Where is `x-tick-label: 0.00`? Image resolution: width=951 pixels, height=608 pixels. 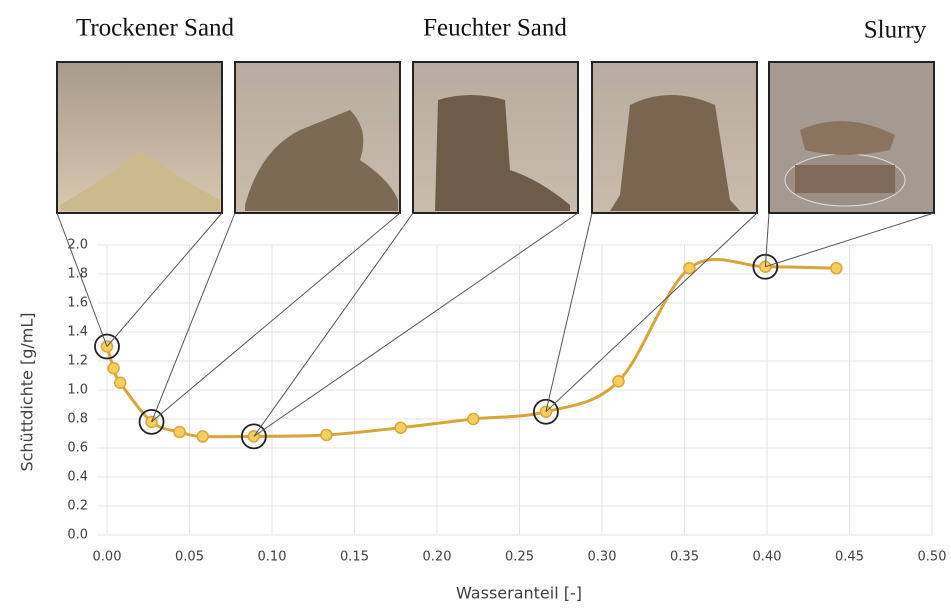
x-tick-label: 0.00 is located at coordinates (107, 557).